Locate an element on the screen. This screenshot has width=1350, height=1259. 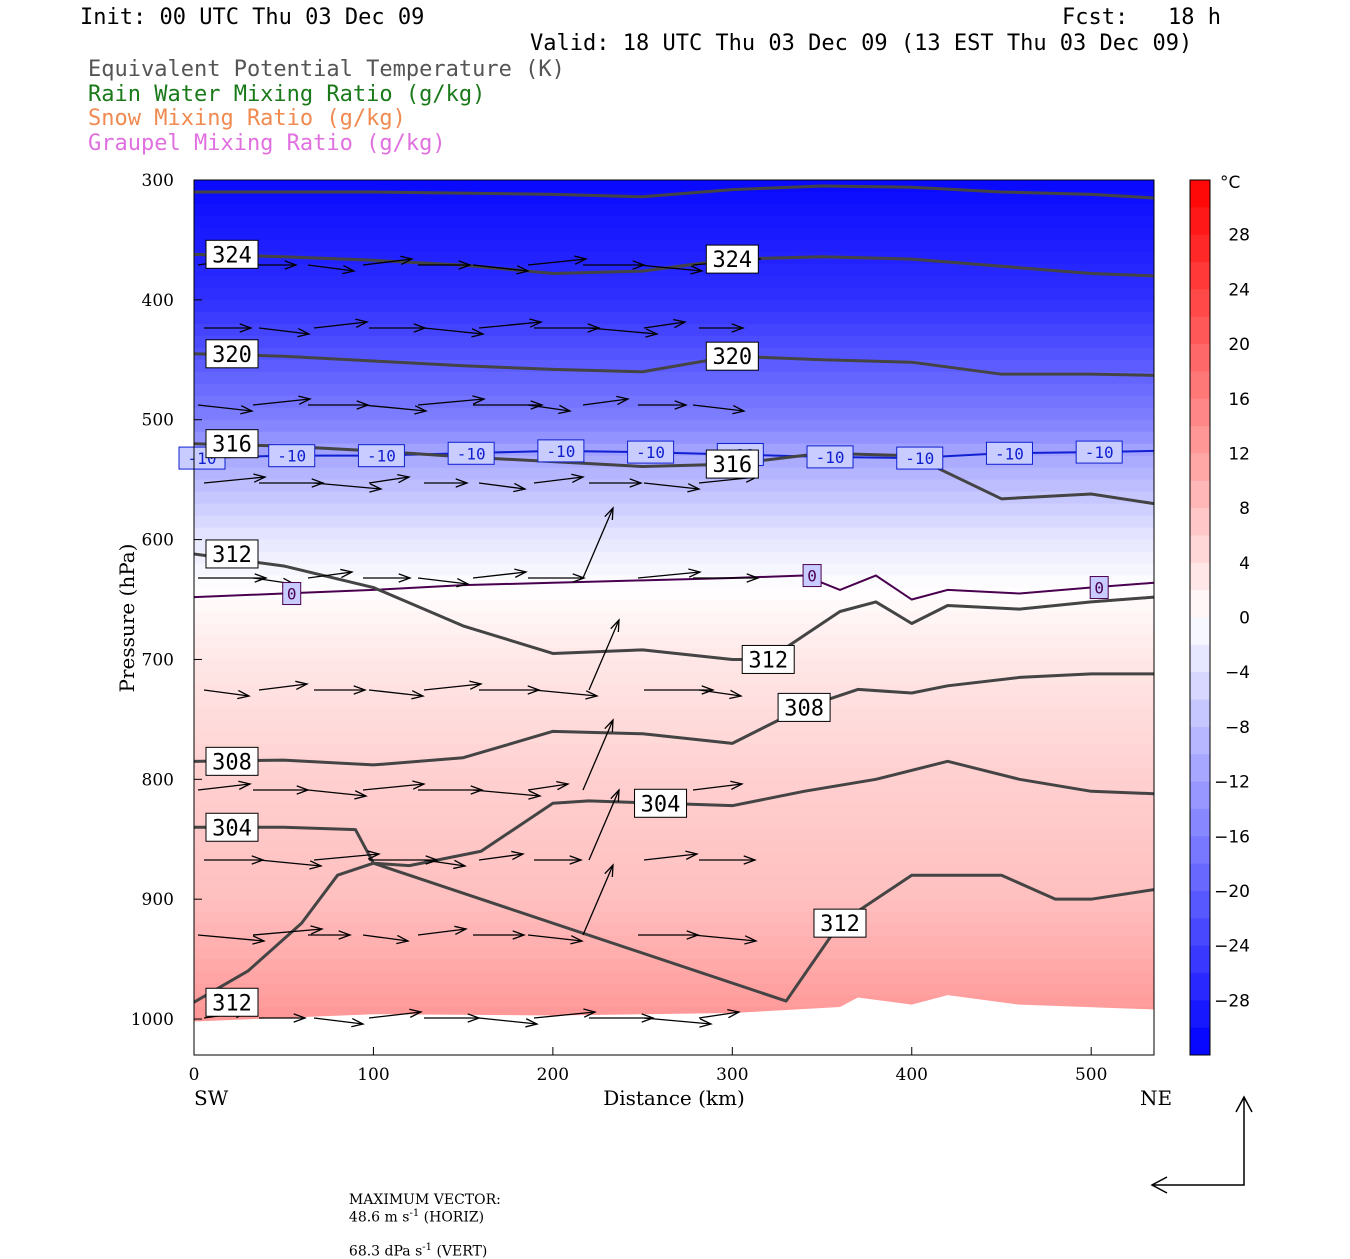
colorbar-tick-label: 16 is located at coordinates (1239, 400).